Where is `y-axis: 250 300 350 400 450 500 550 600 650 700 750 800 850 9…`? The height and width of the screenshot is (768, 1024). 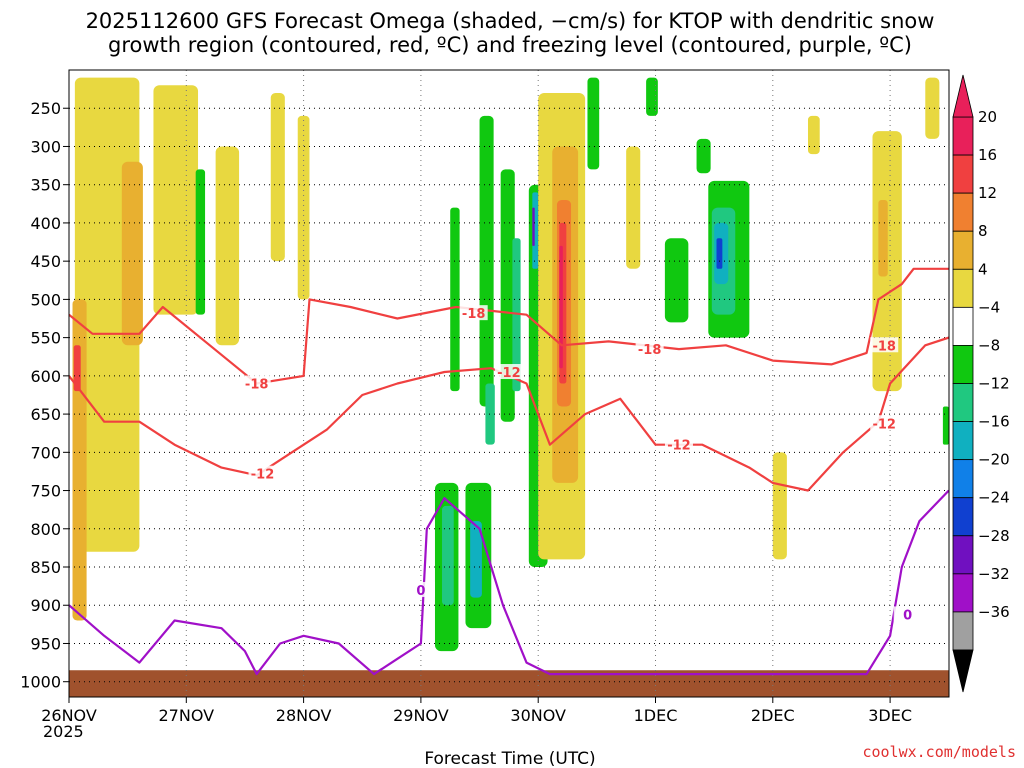
y-axis: 250 300 350 400 450 500 550 600 650 700 750 800 850 9… is located at coordinates (44, 395).